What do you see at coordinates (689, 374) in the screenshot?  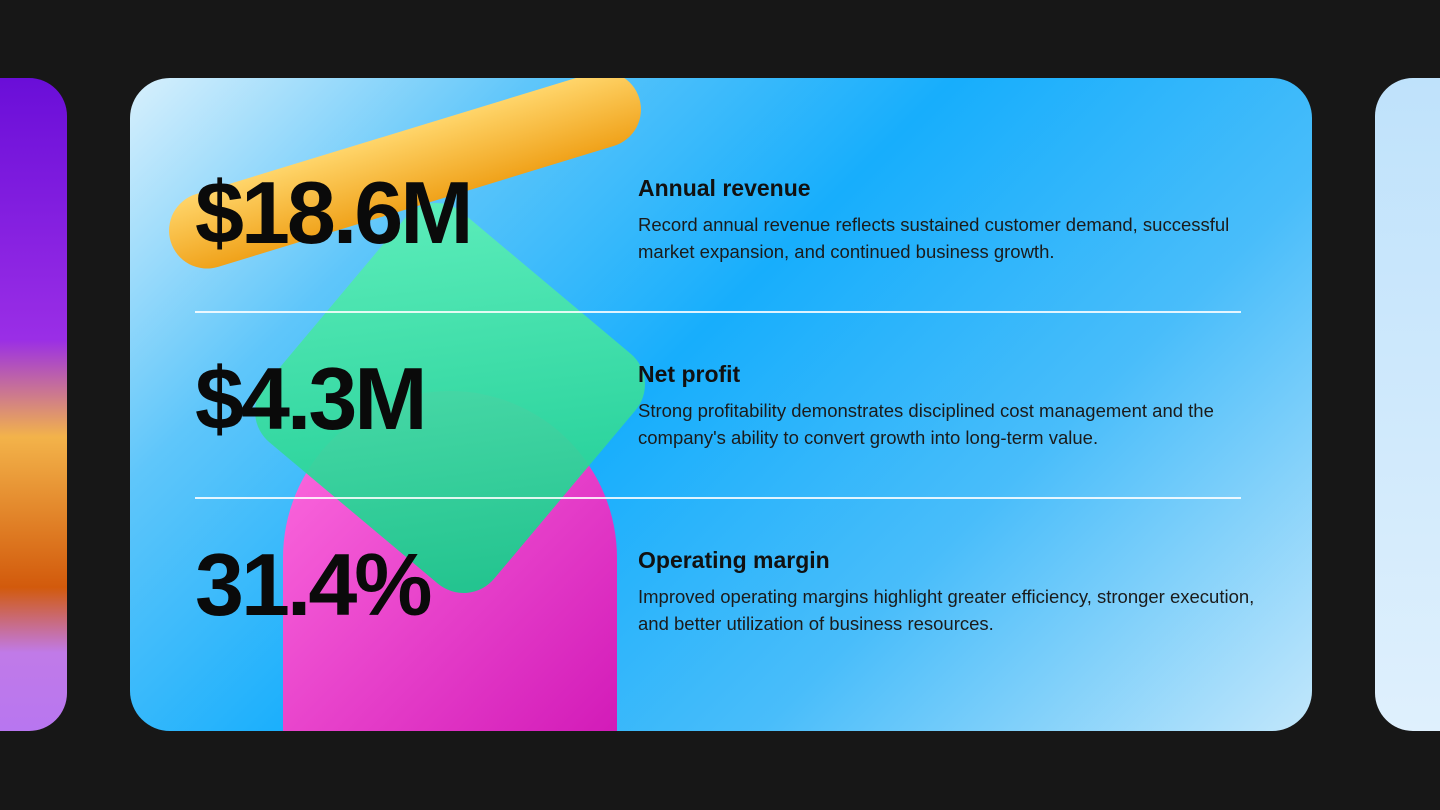 I see `metric-title: Net profit` at bounding box center [689, 374].